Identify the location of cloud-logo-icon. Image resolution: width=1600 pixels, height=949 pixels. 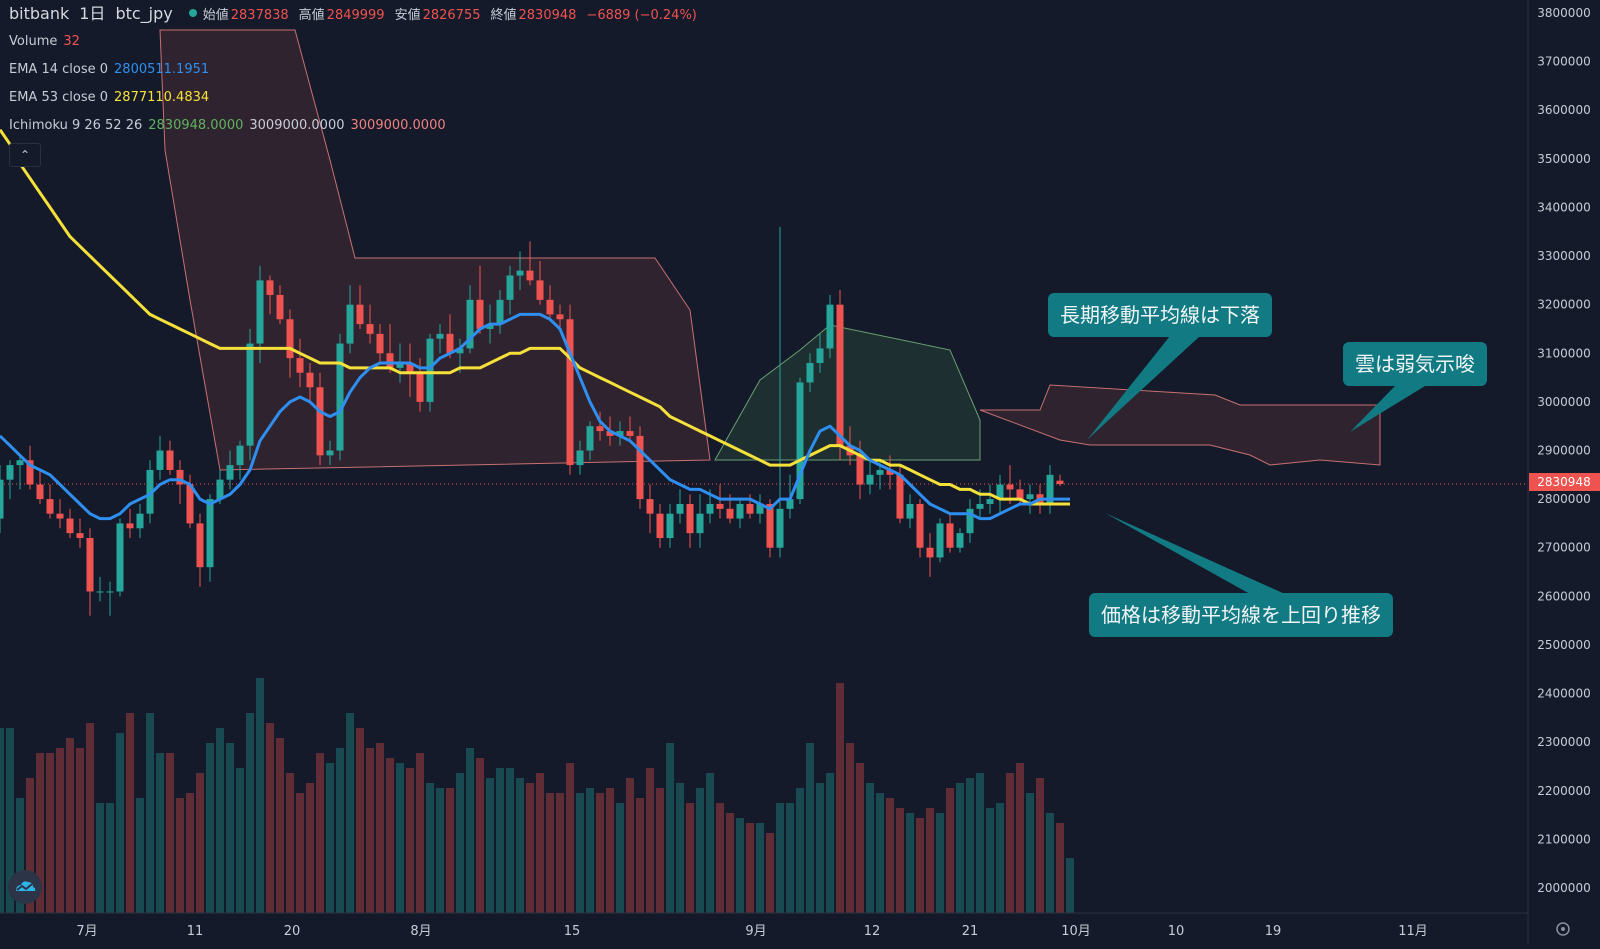
(26, 886).